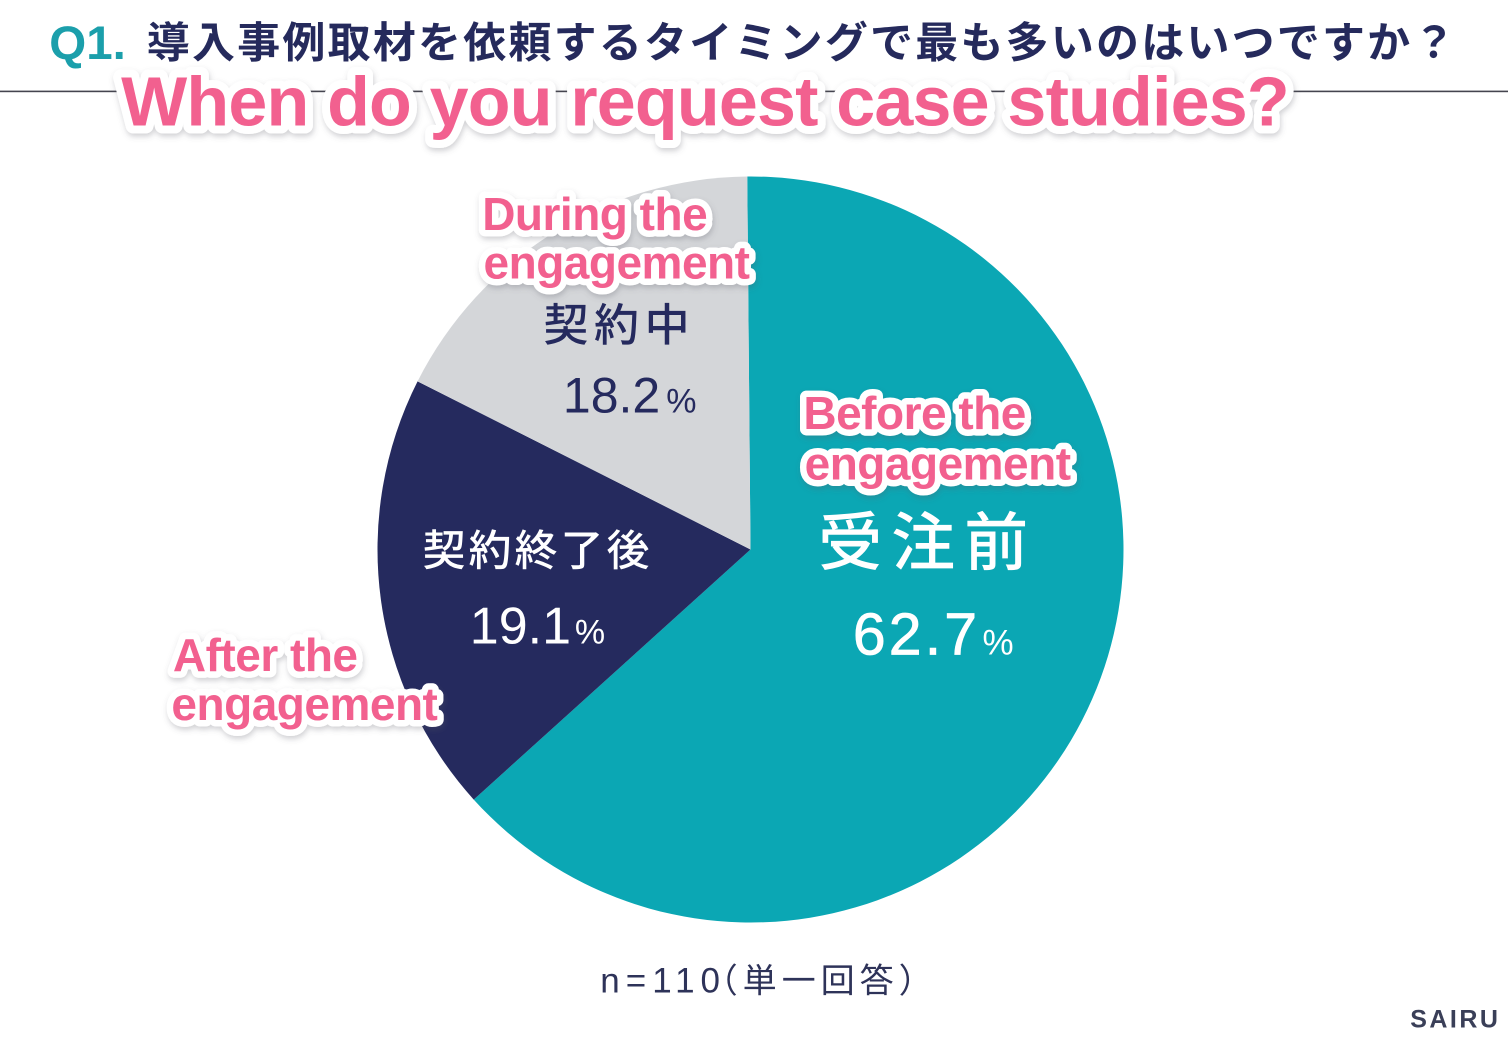 The width and height of the screenshot is (1512, 1047). I want to click on svg-text: Q1., so click(87, 43).